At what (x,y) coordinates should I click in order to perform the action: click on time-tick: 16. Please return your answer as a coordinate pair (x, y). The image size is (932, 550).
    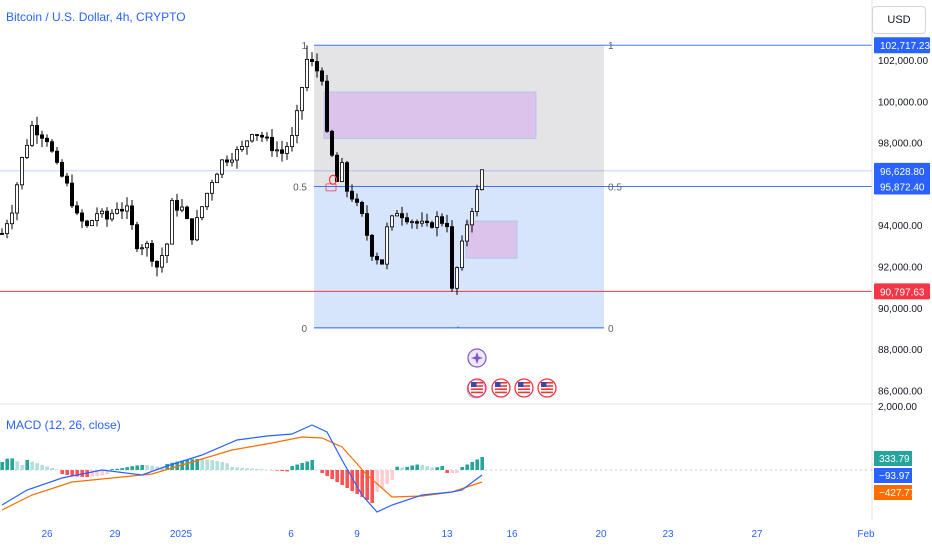
    Looking at the image, I should click on (512, 534).